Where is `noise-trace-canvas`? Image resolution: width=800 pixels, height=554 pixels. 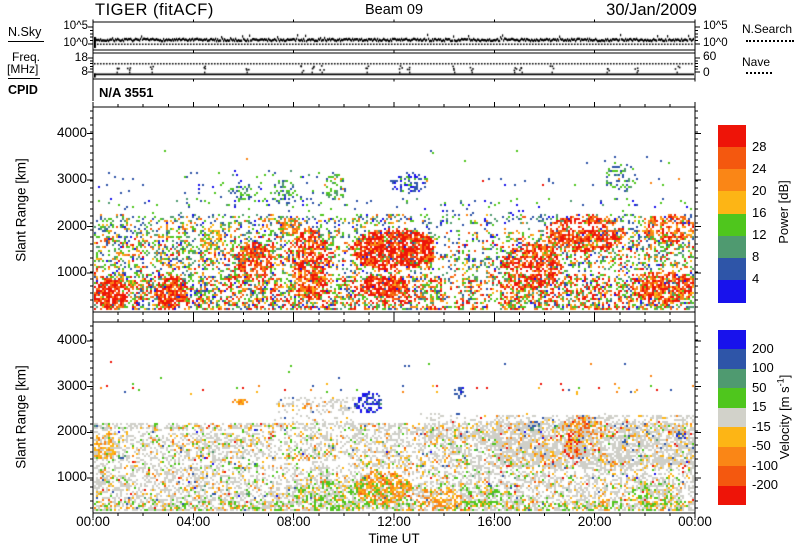
noise-trace-canvas is located at coordinates (394, 36).